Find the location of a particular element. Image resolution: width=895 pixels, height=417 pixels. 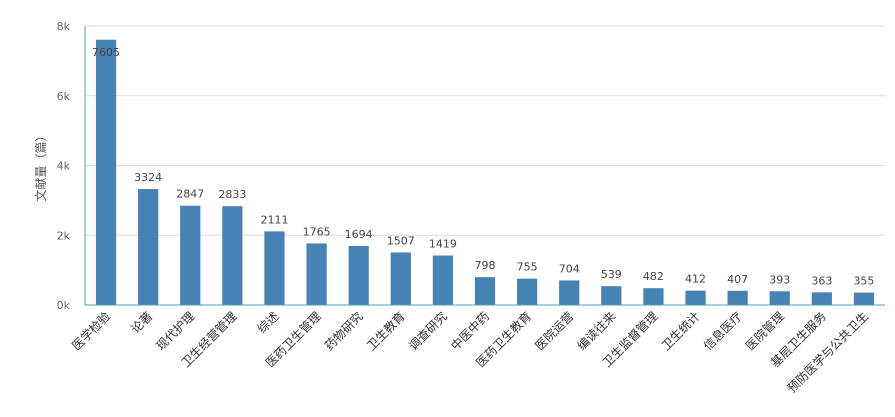

data-label: 412 is located at coordinates (695, 279).